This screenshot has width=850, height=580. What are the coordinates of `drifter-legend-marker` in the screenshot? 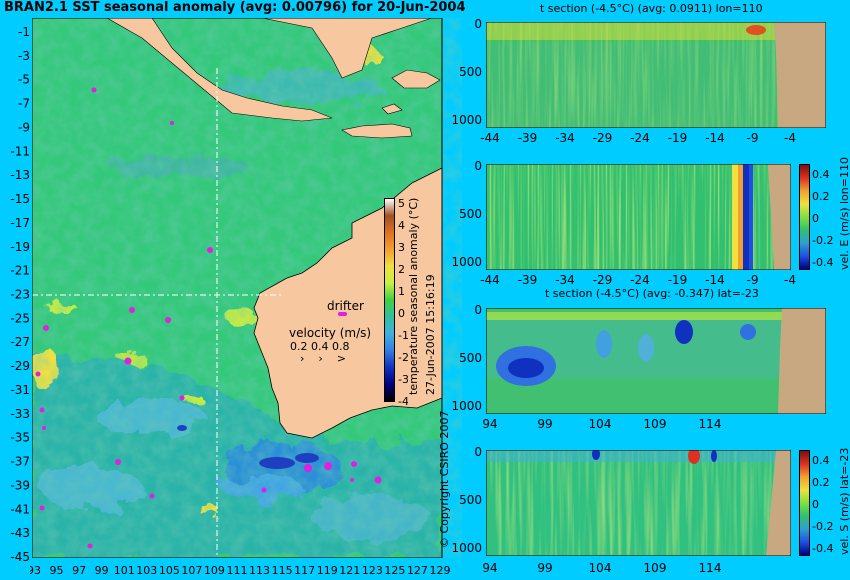 It's located at (342, 314).